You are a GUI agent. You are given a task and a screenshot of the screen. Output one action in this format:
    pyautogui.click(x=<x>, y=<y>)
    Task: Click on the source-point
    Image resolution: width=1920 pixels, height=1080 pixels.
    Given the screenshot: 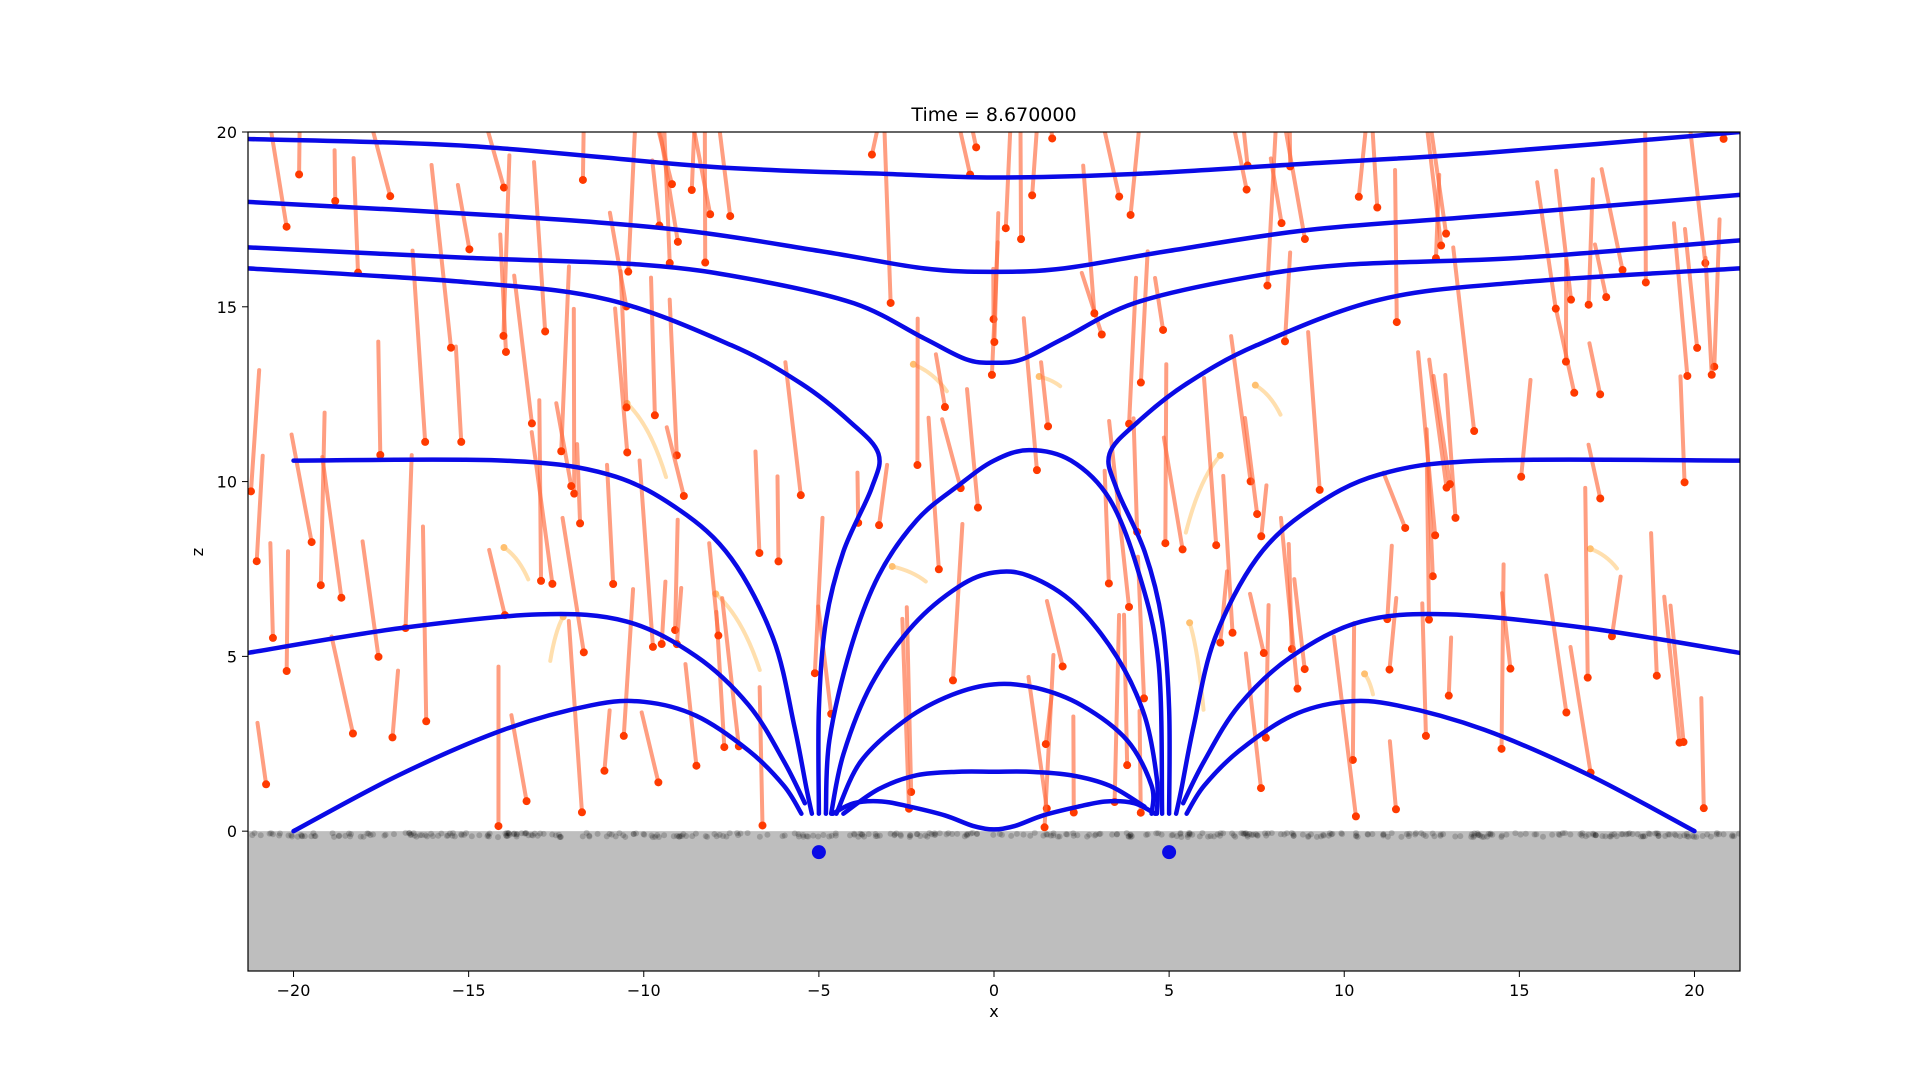 What is the action you would take?
    pyautogui.click(x=818, y=852)
    